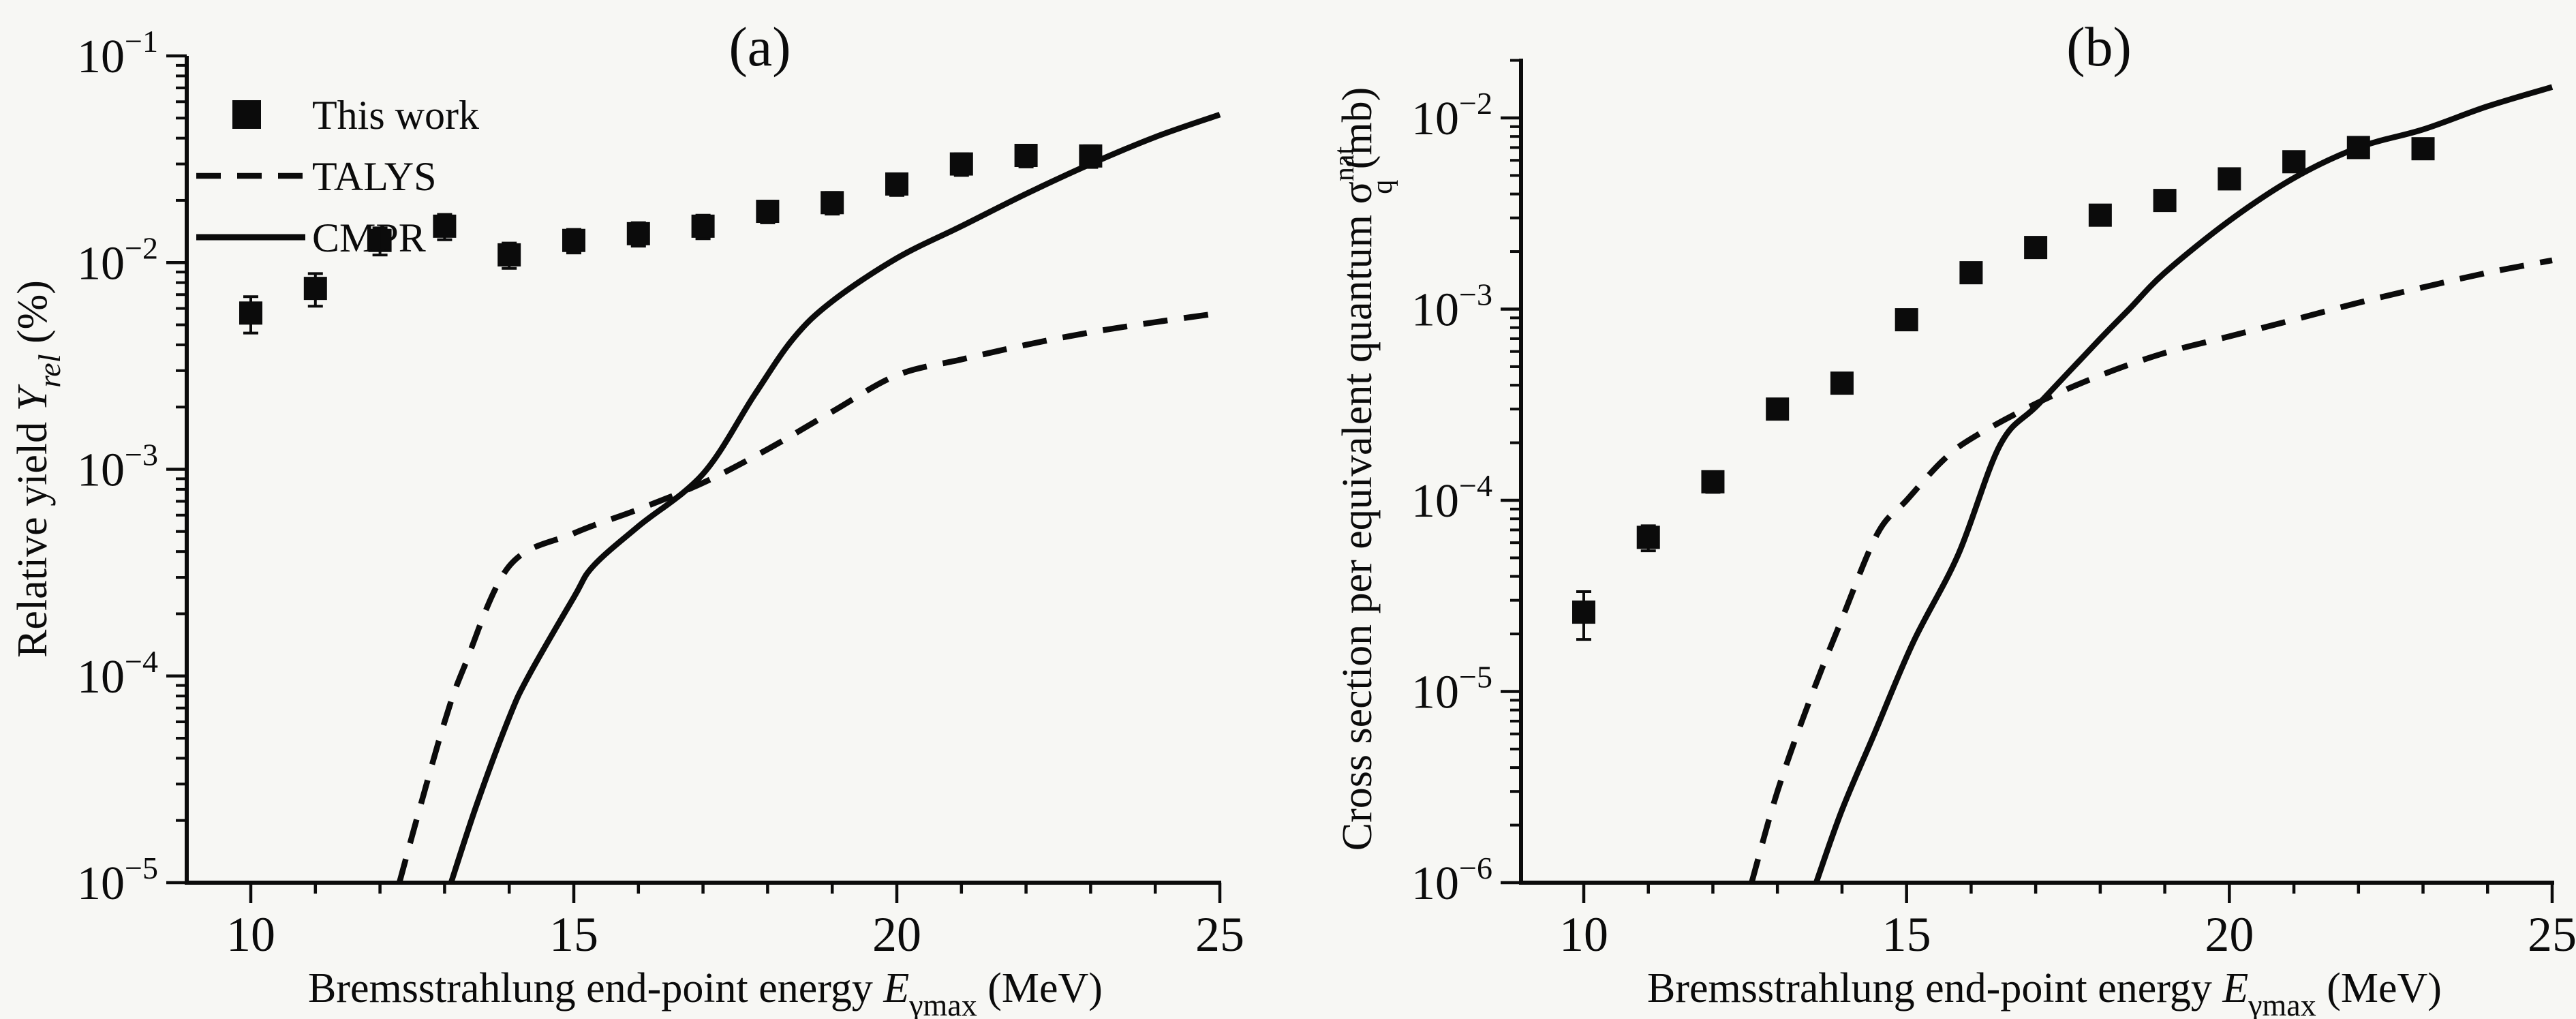  I want to click on y-tick-label: 10⁻⁶, so click(1451, 880).